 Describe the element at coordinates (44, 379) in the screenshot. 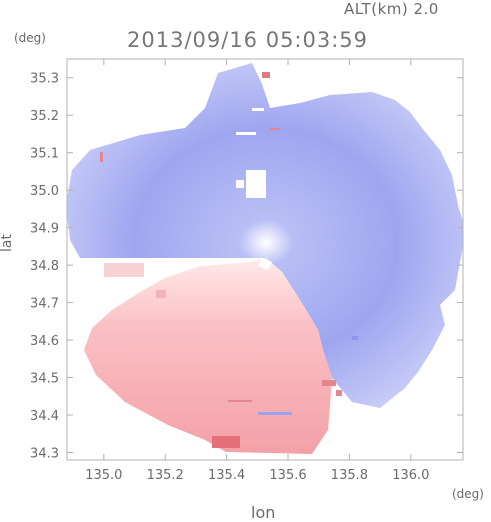

I see `y-tick-label: 34.5` at that location.